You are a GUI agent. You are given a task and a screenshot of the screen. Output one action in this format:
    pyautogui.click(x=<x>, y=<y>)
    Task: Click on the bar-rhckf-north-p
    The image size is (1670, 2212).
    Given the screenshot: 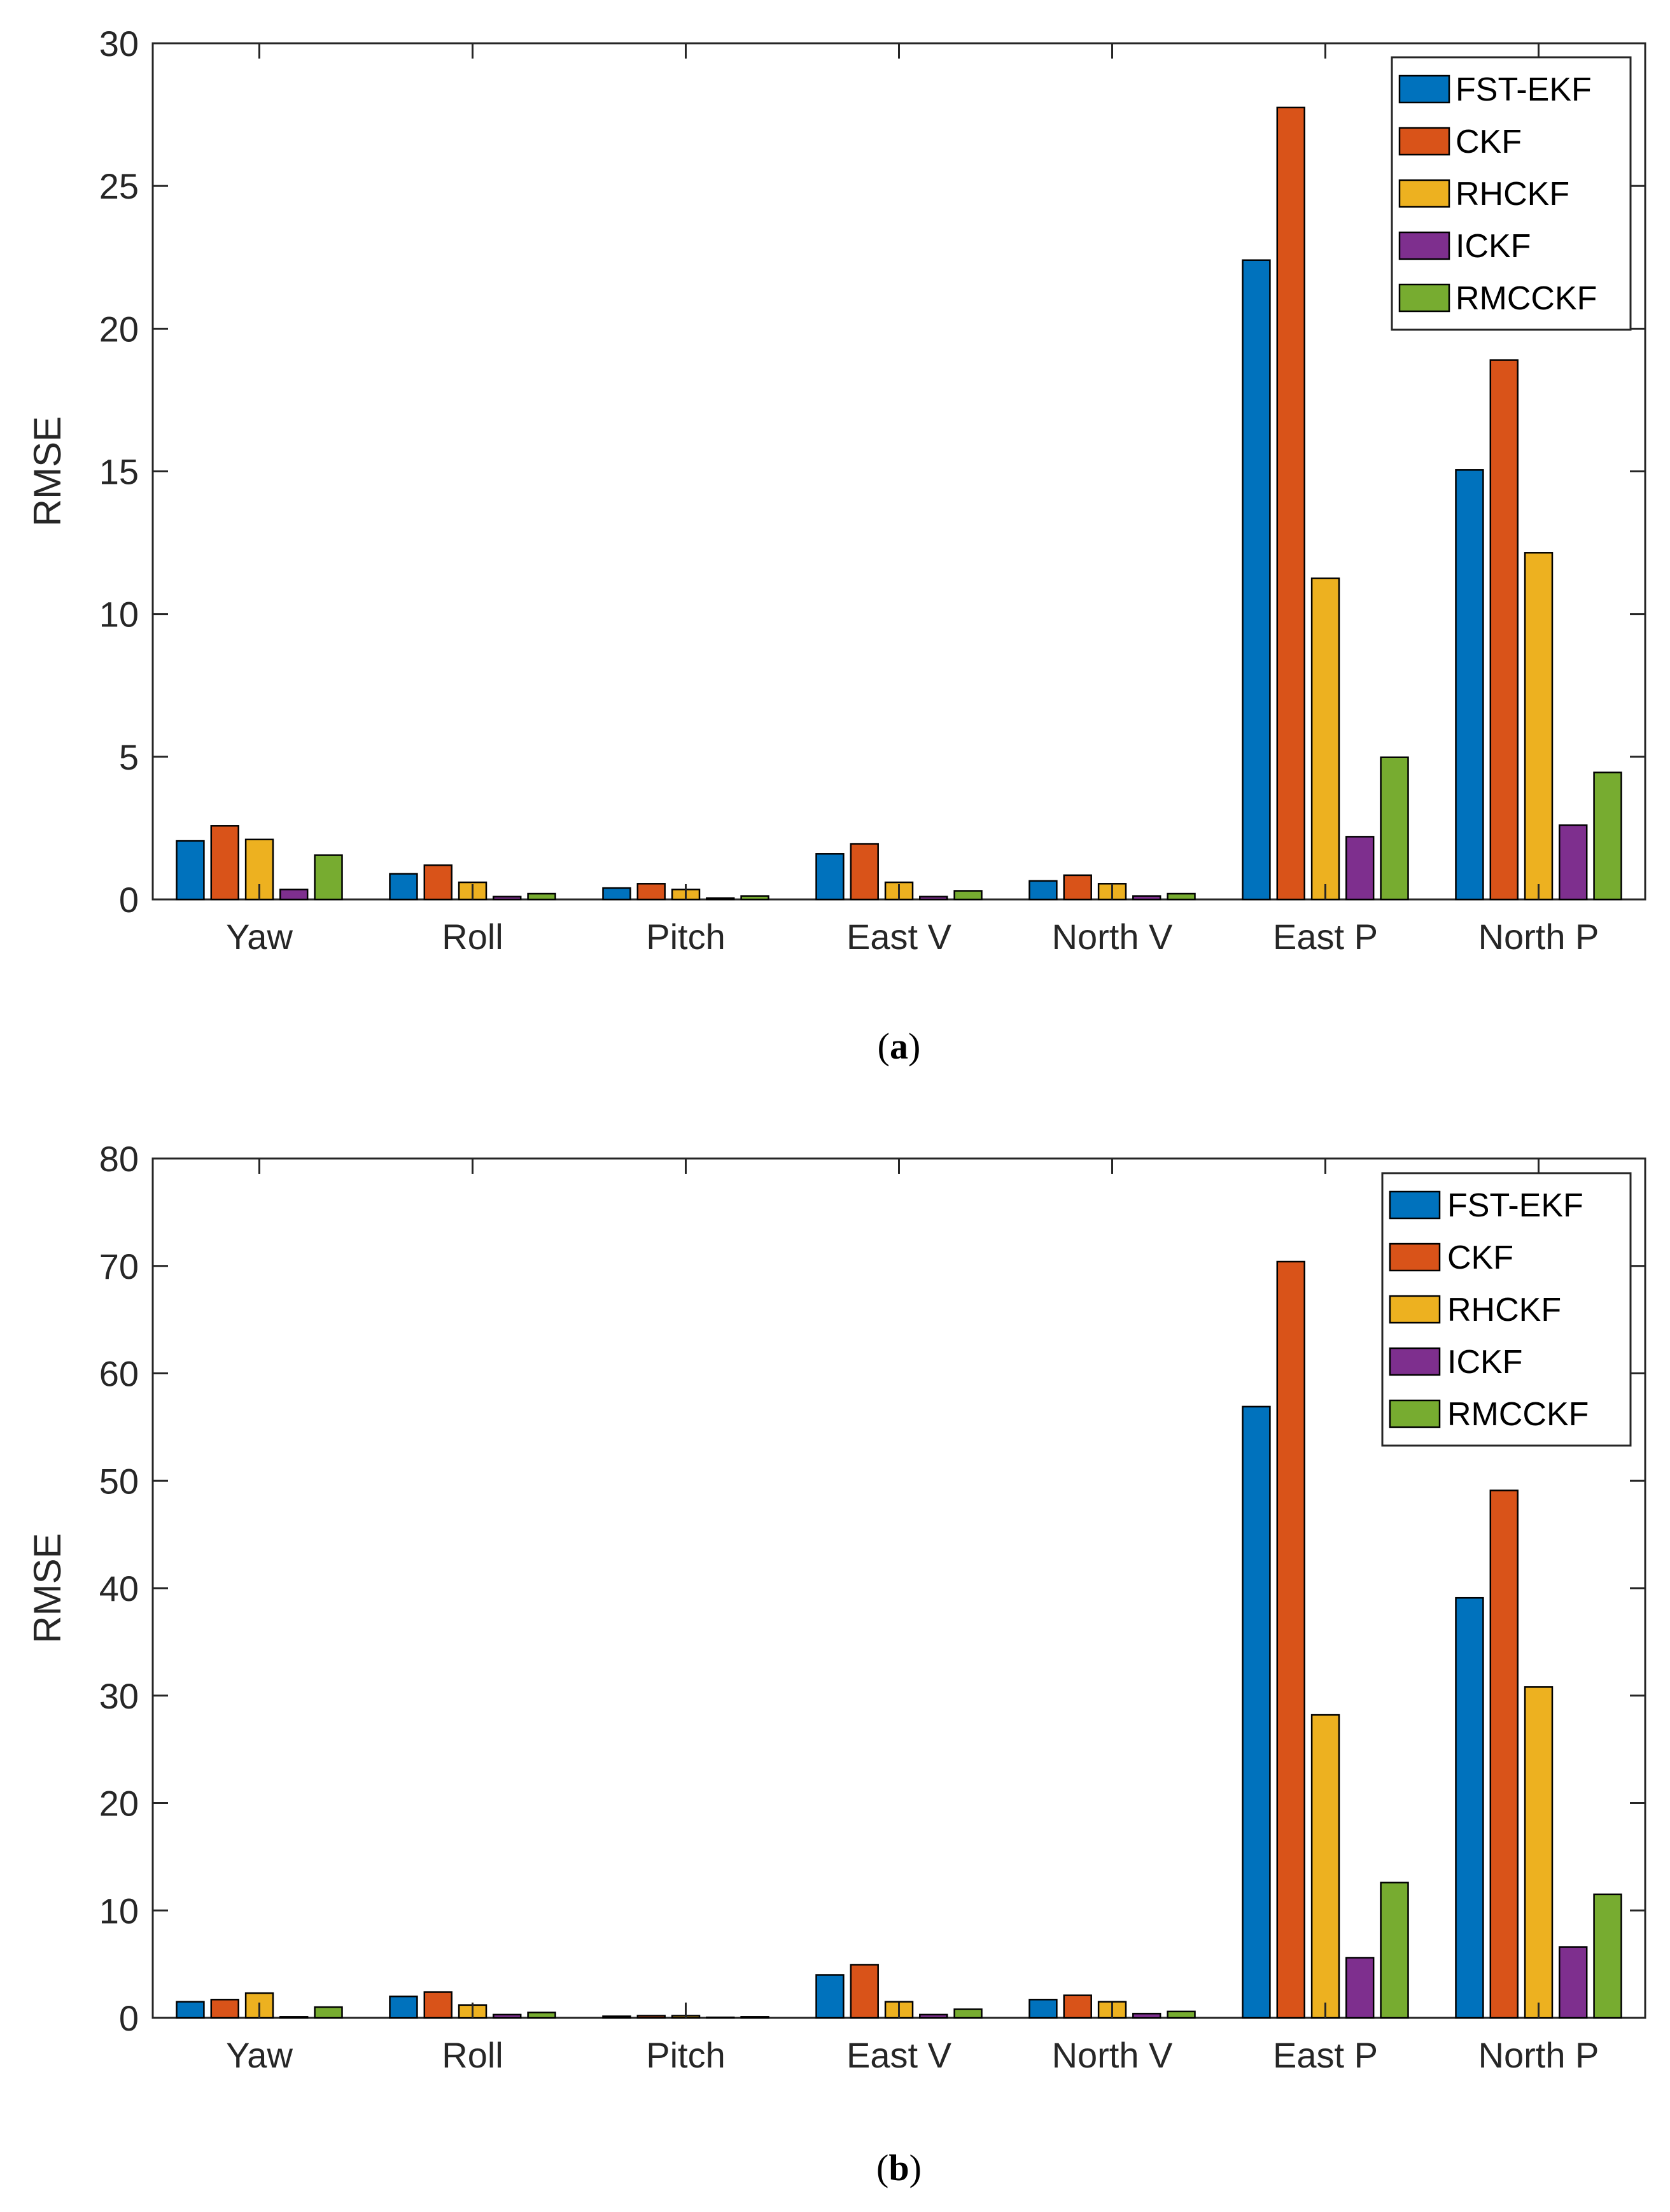 What is the action you would take?
    pyautogui.click(x=1539, y=1852)
    